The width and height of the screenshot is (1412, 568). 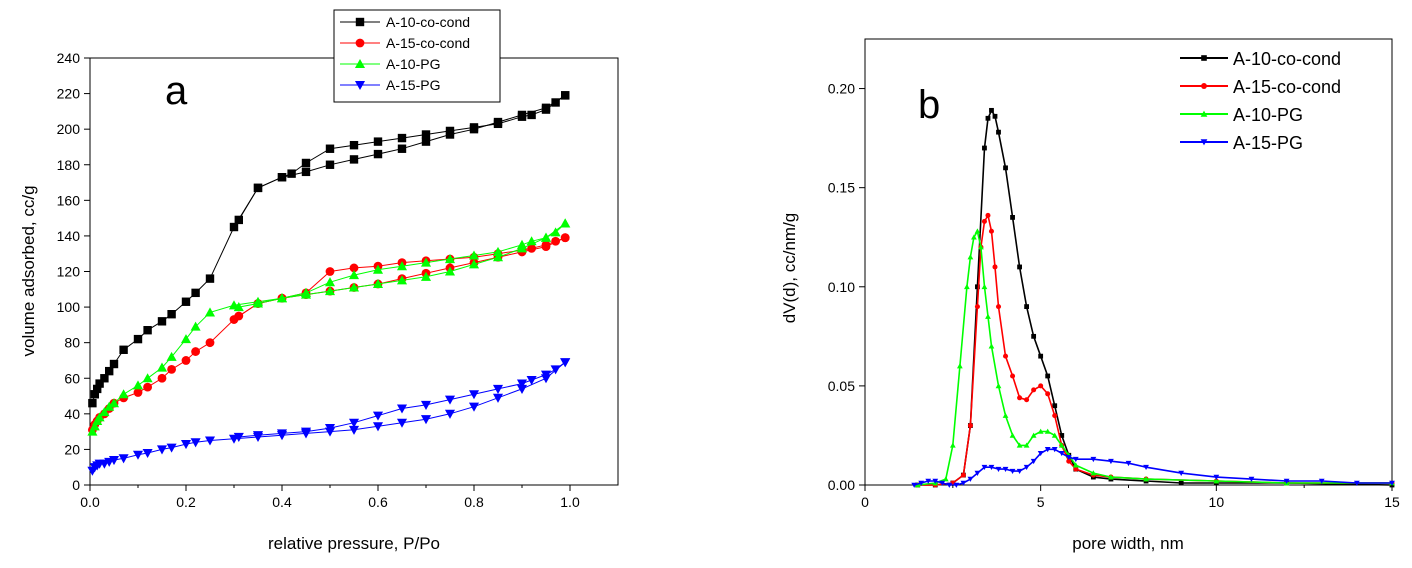 I want to click on y-tick-label: 0.15, so click(x=841, y=188).